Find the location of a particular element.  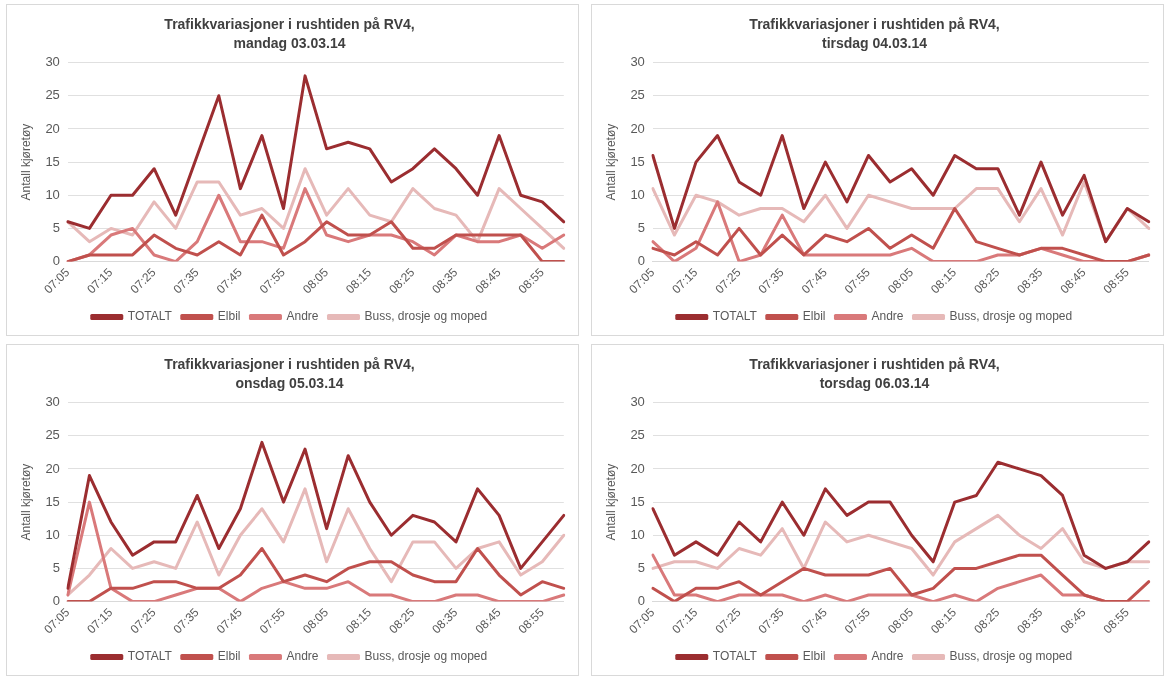

chart-subtitle: onsdag 05.03.14 is located at coordinates (289, 383).